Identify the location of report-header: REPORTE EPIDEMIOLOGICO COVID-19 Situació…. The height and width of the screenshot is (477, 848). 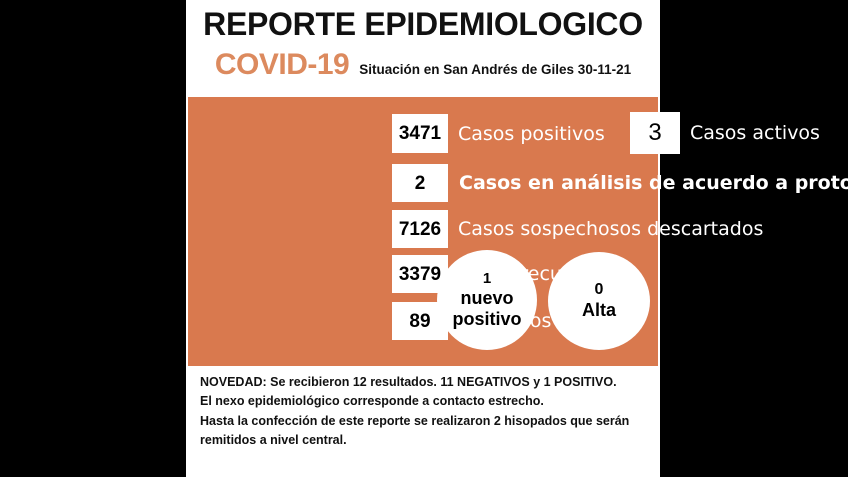
(423, 48).